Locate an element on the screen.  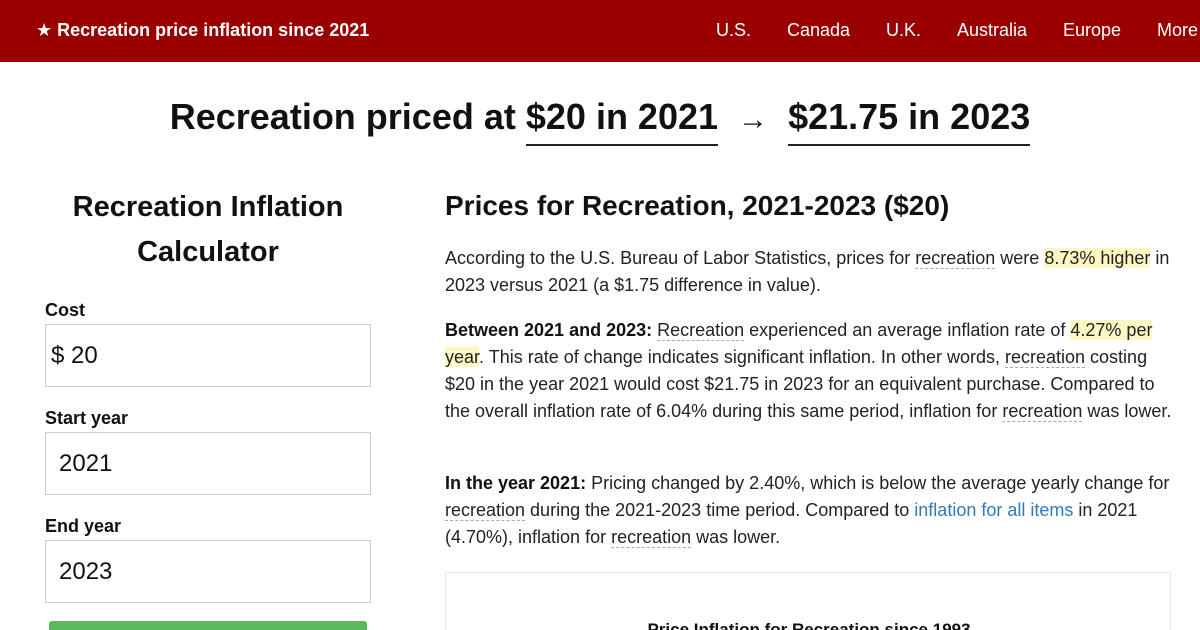
cost-label: Cost is located at coordinates (65, 310).